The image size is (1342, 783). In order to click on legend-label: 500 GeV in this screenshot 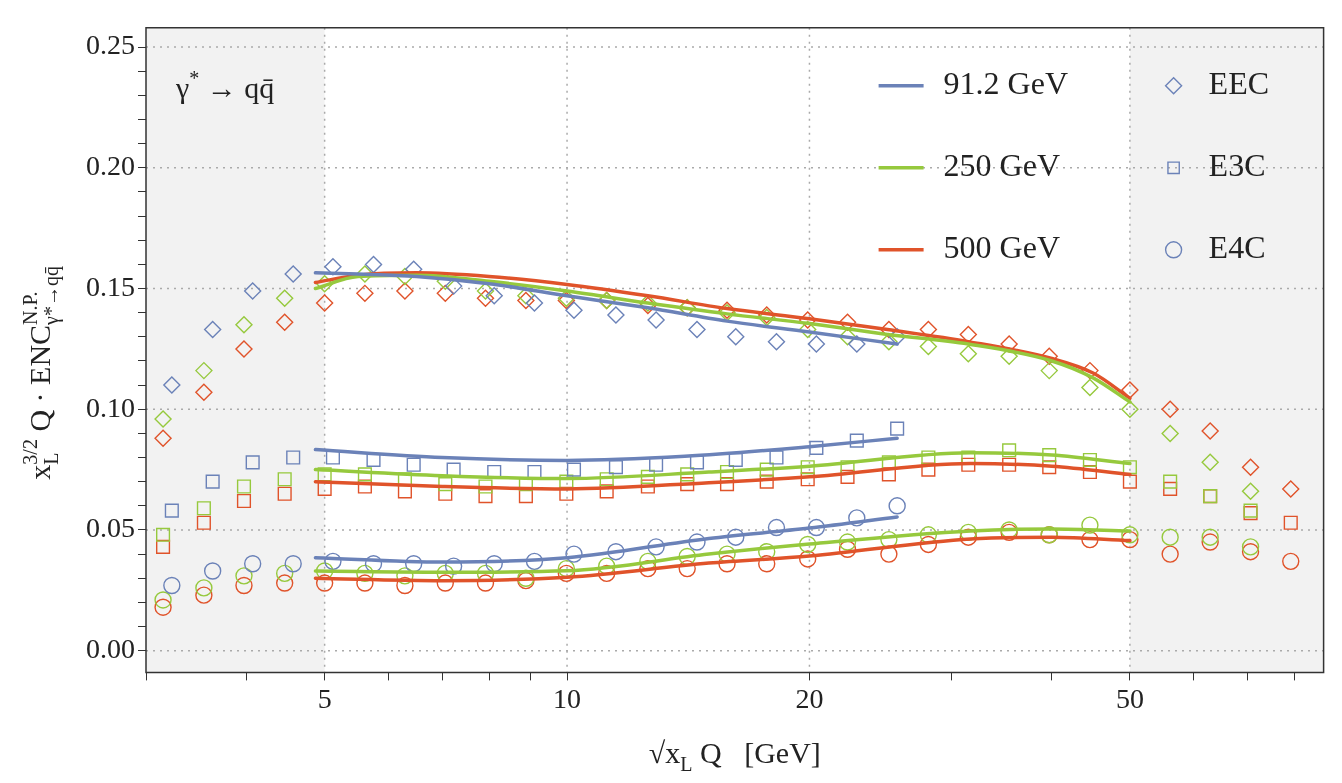, I will do `click(1002, 247)`.